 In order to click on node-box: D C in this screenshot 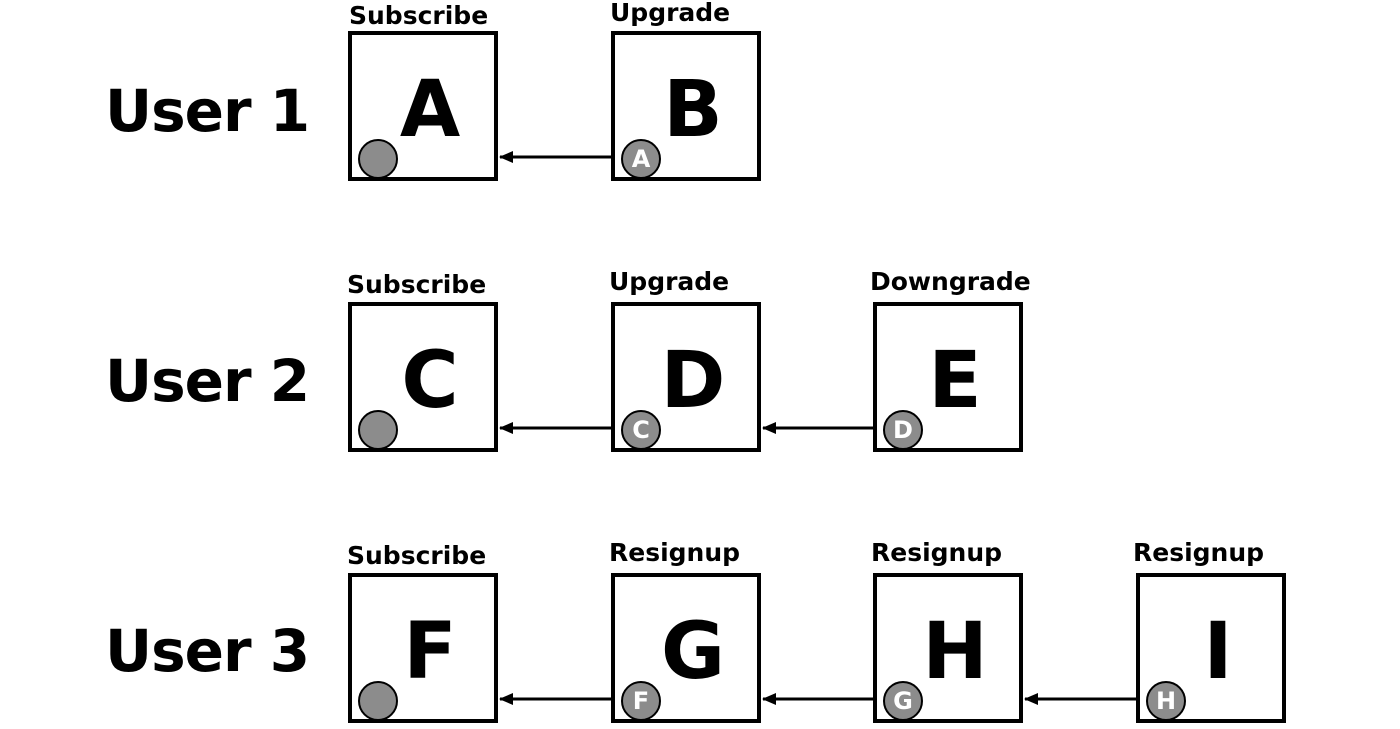, I will do `click(686, 377)`.